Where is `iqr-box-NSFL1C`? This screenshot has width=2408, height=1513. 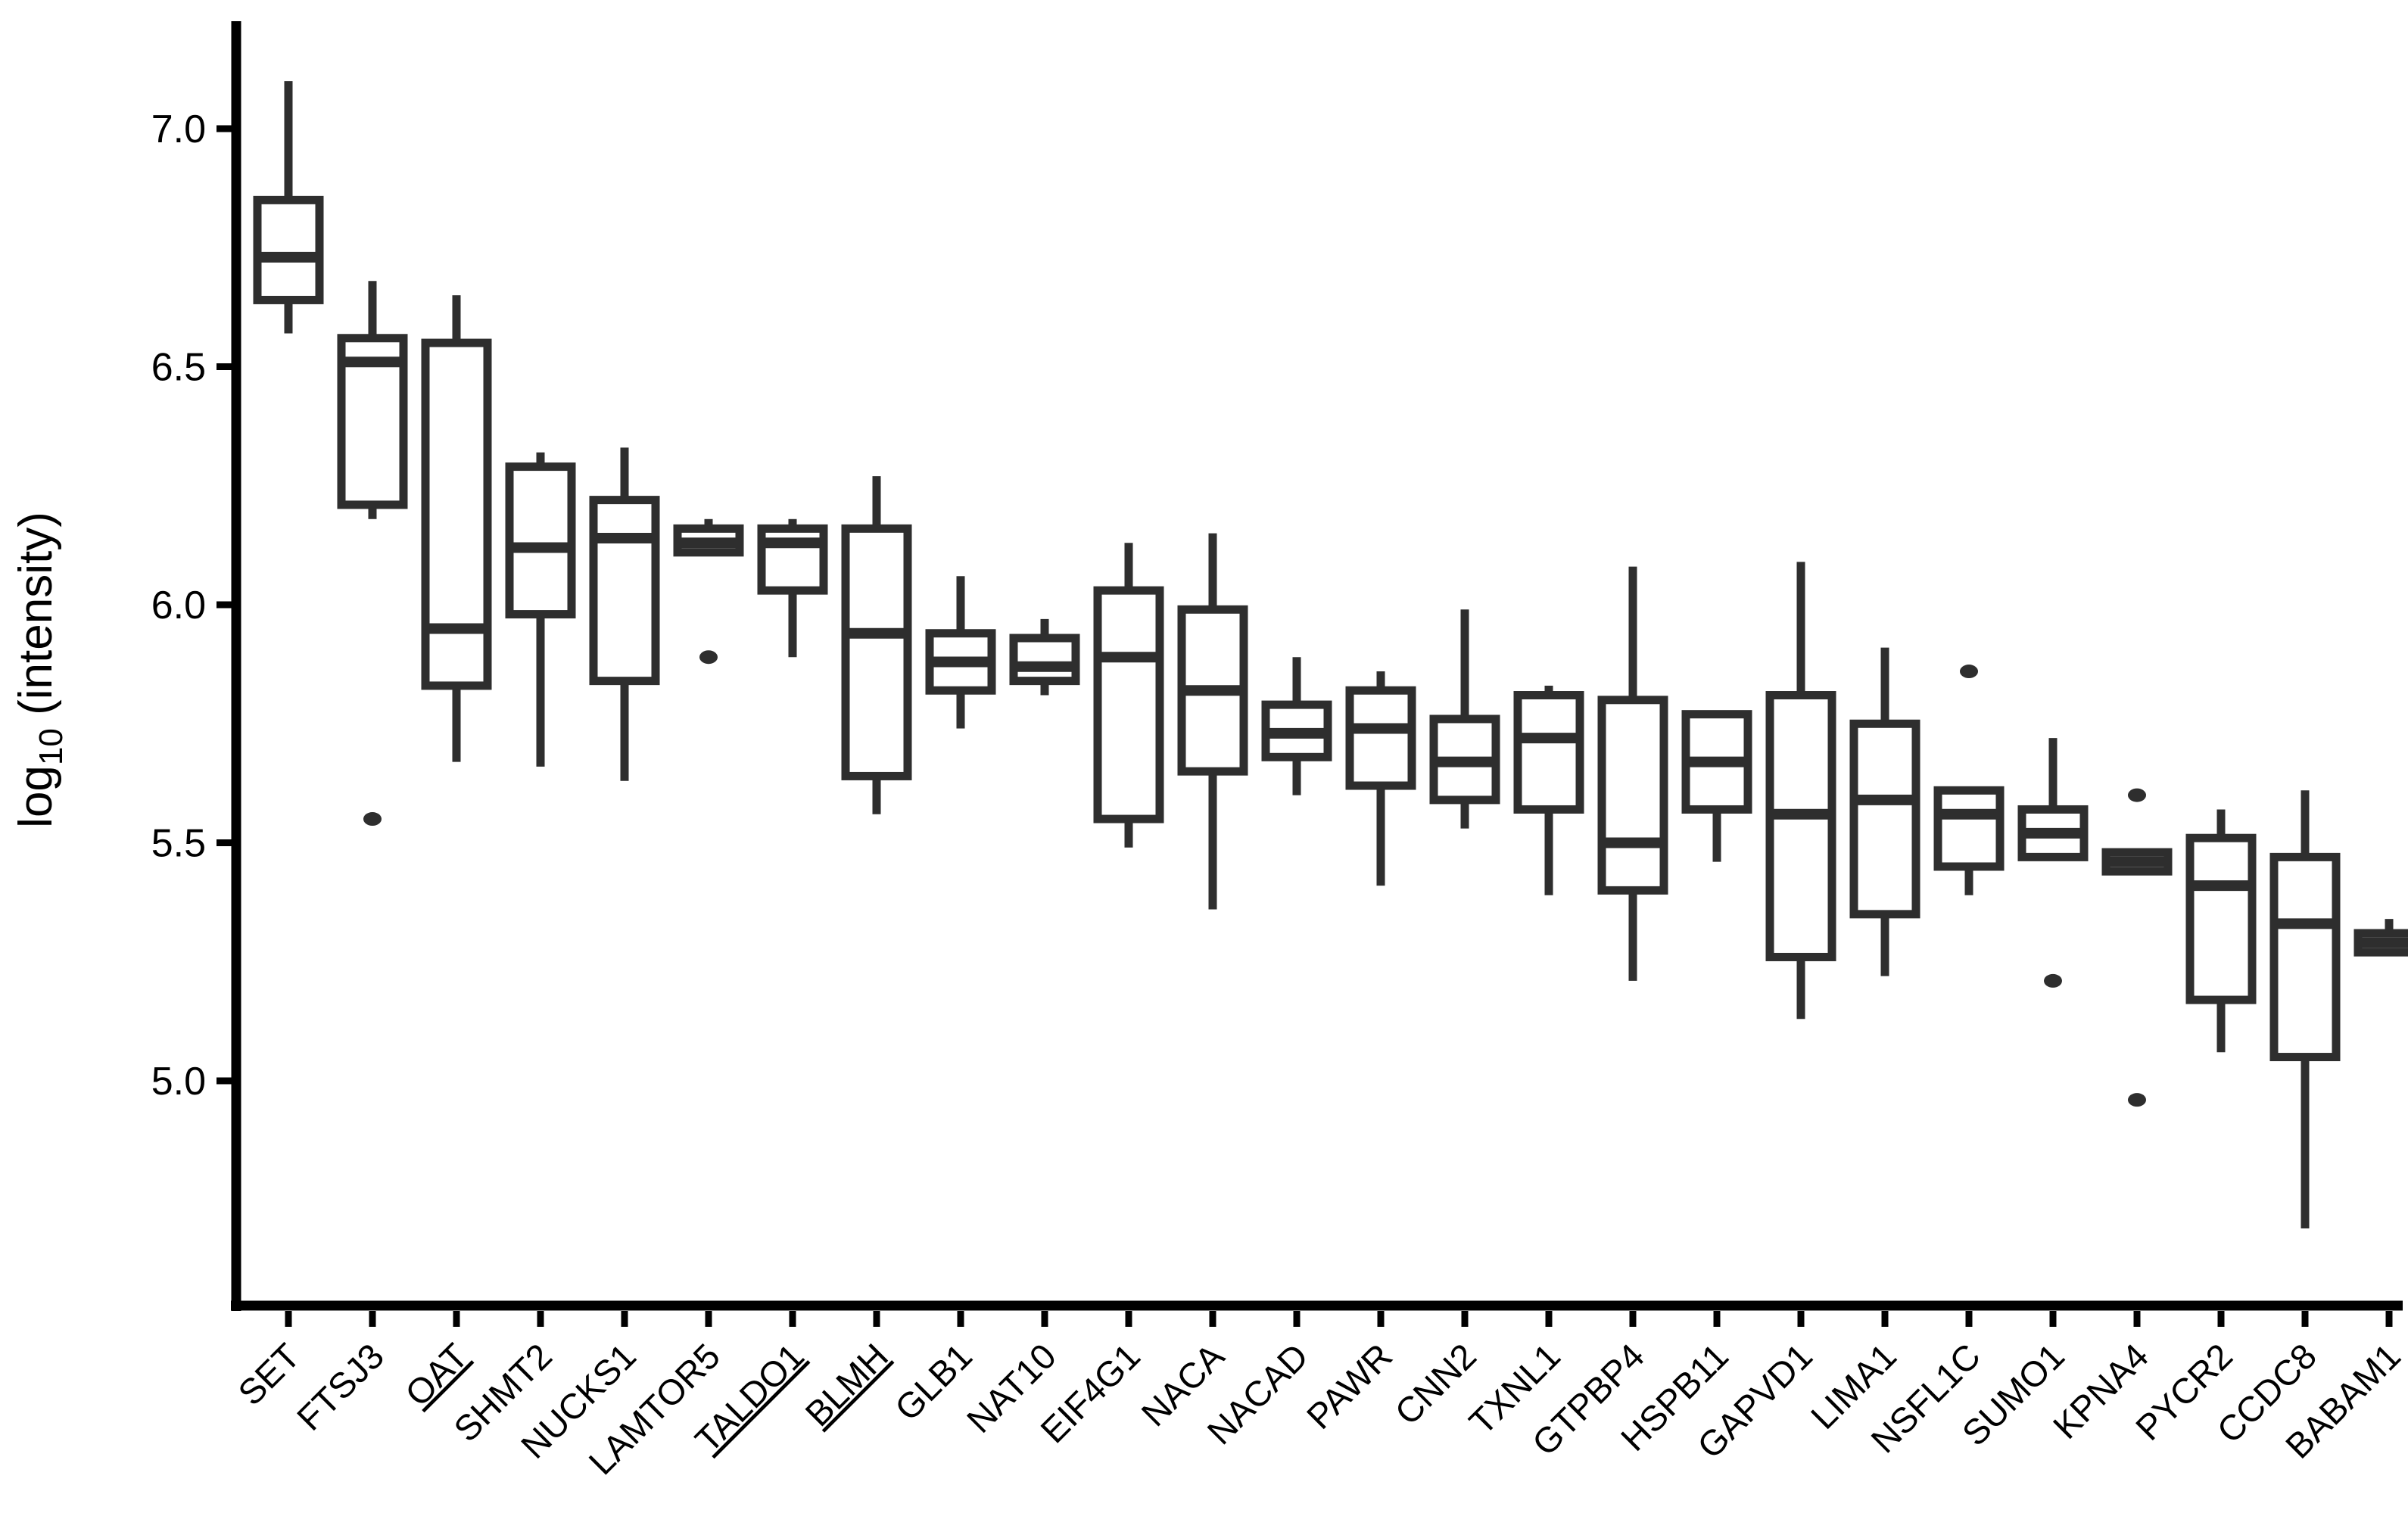 iqr-box-NSFL1C is located at coordinates (1969, 829).